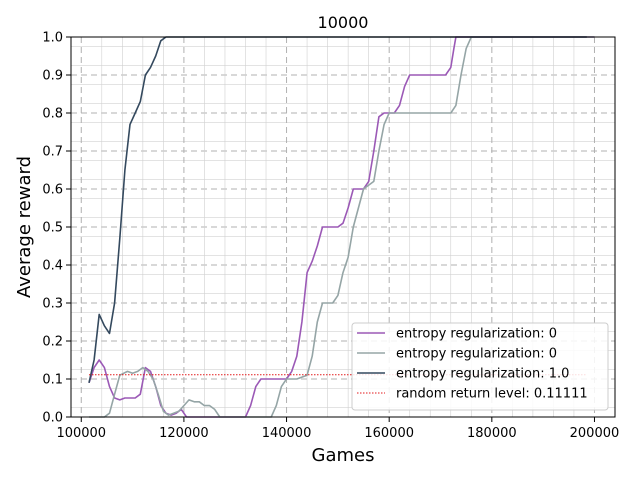 The height and width of the screenshot is (480, 640). I want to click on legend-label: random return level: 0.11111, so click(492, 394).